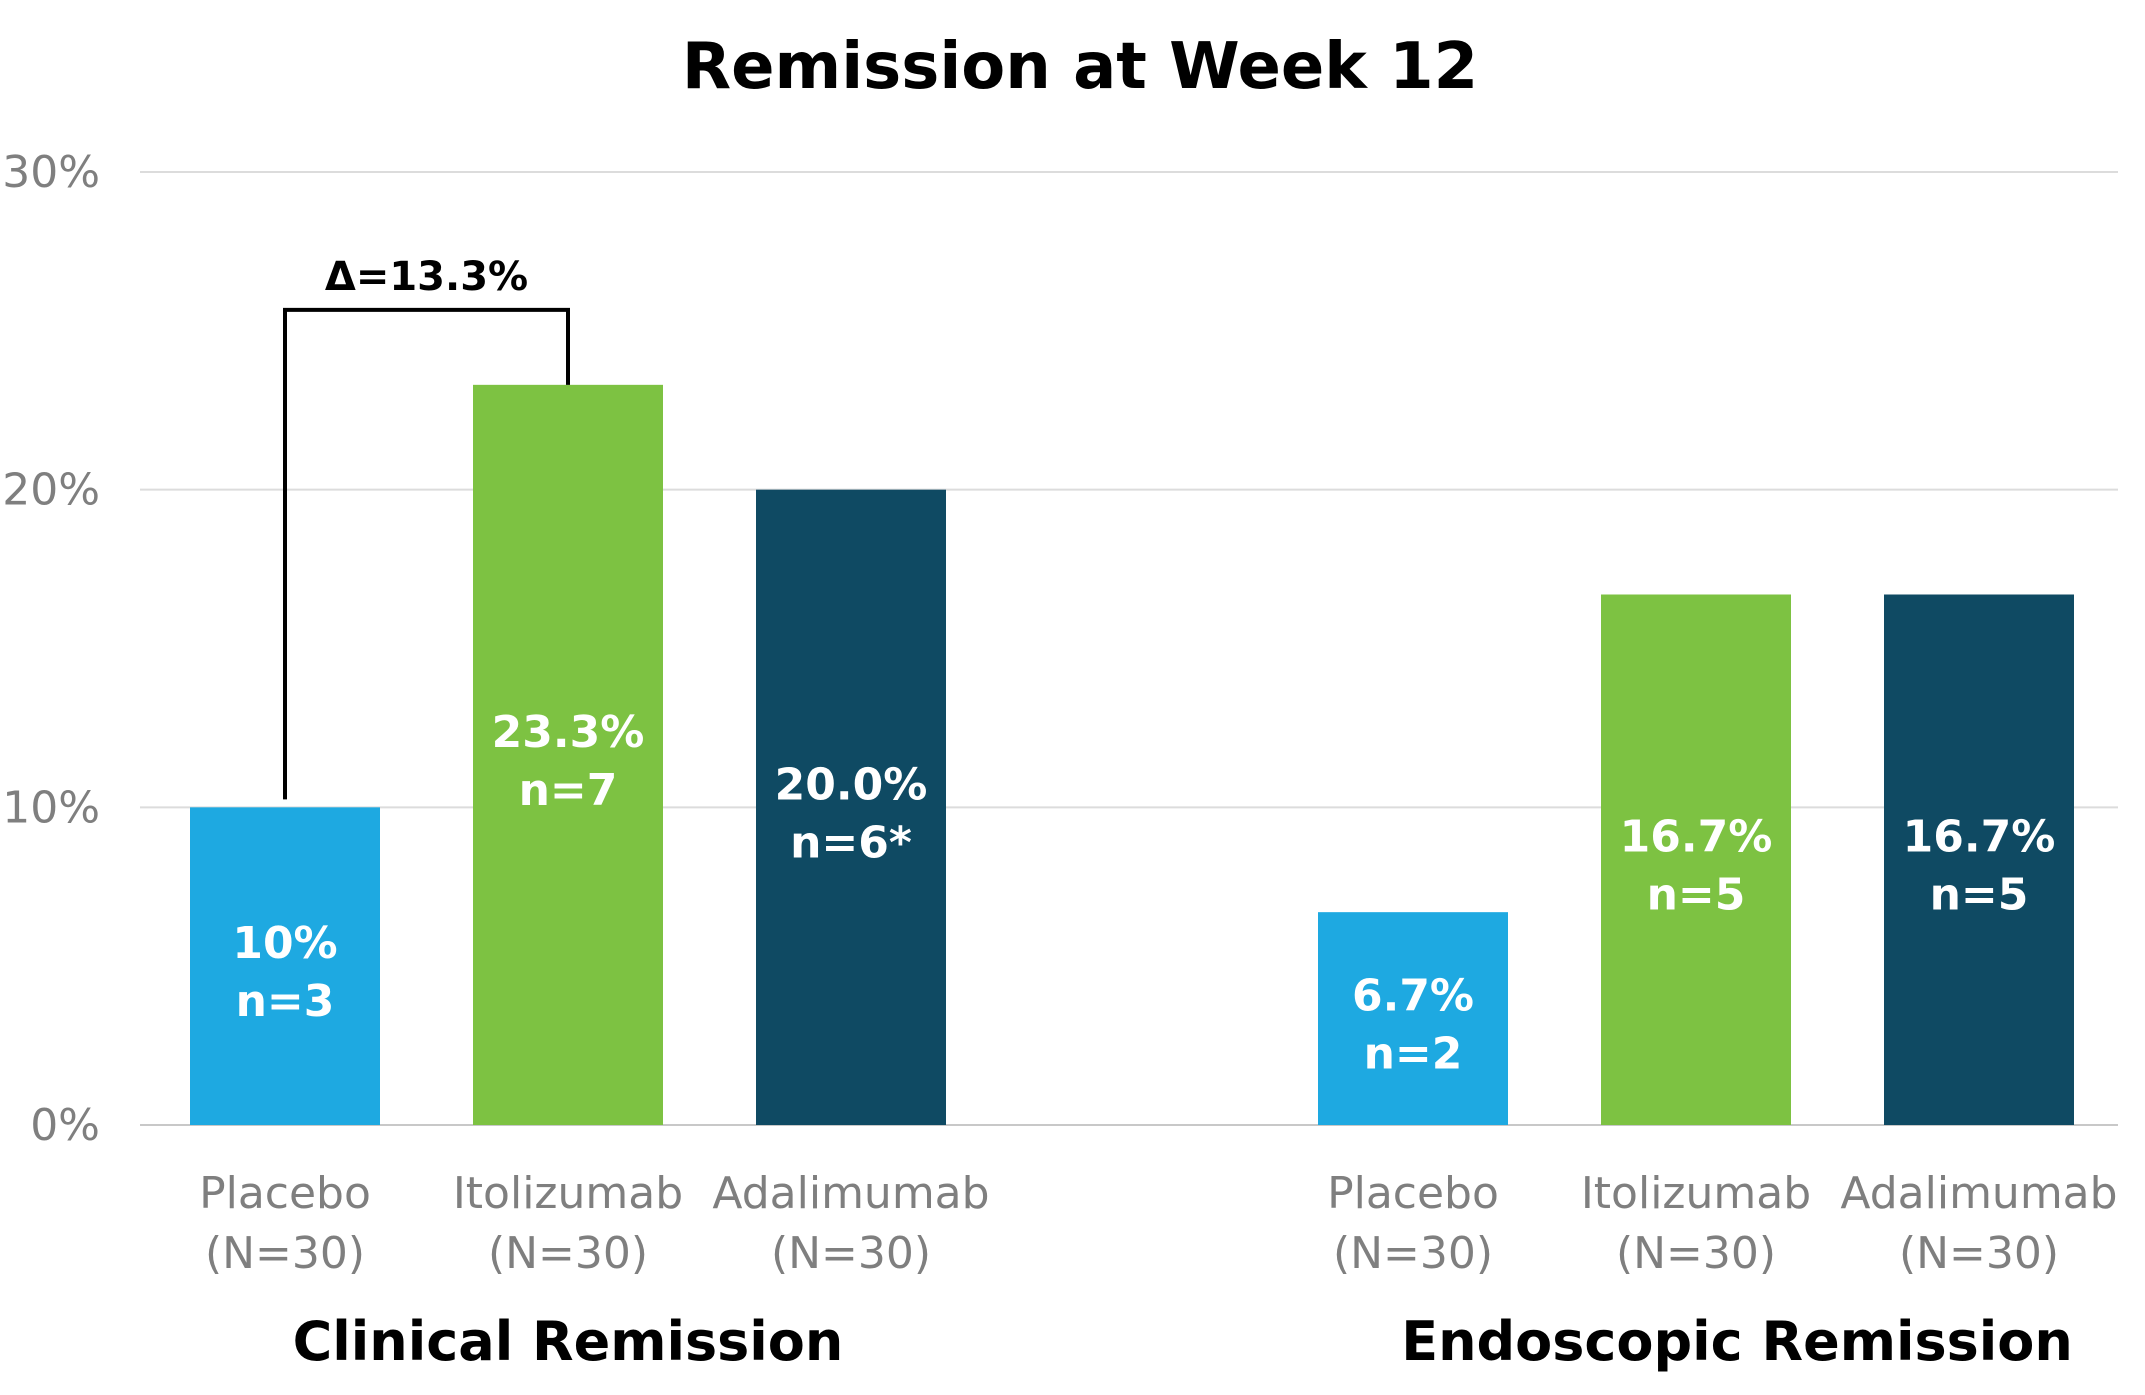 This screenshot has height=1395, width=2145. What do you see at coordinates (284, 943) in the screenshot?
I see `bar-value-label: 10%` at bounding box center [284, 943].